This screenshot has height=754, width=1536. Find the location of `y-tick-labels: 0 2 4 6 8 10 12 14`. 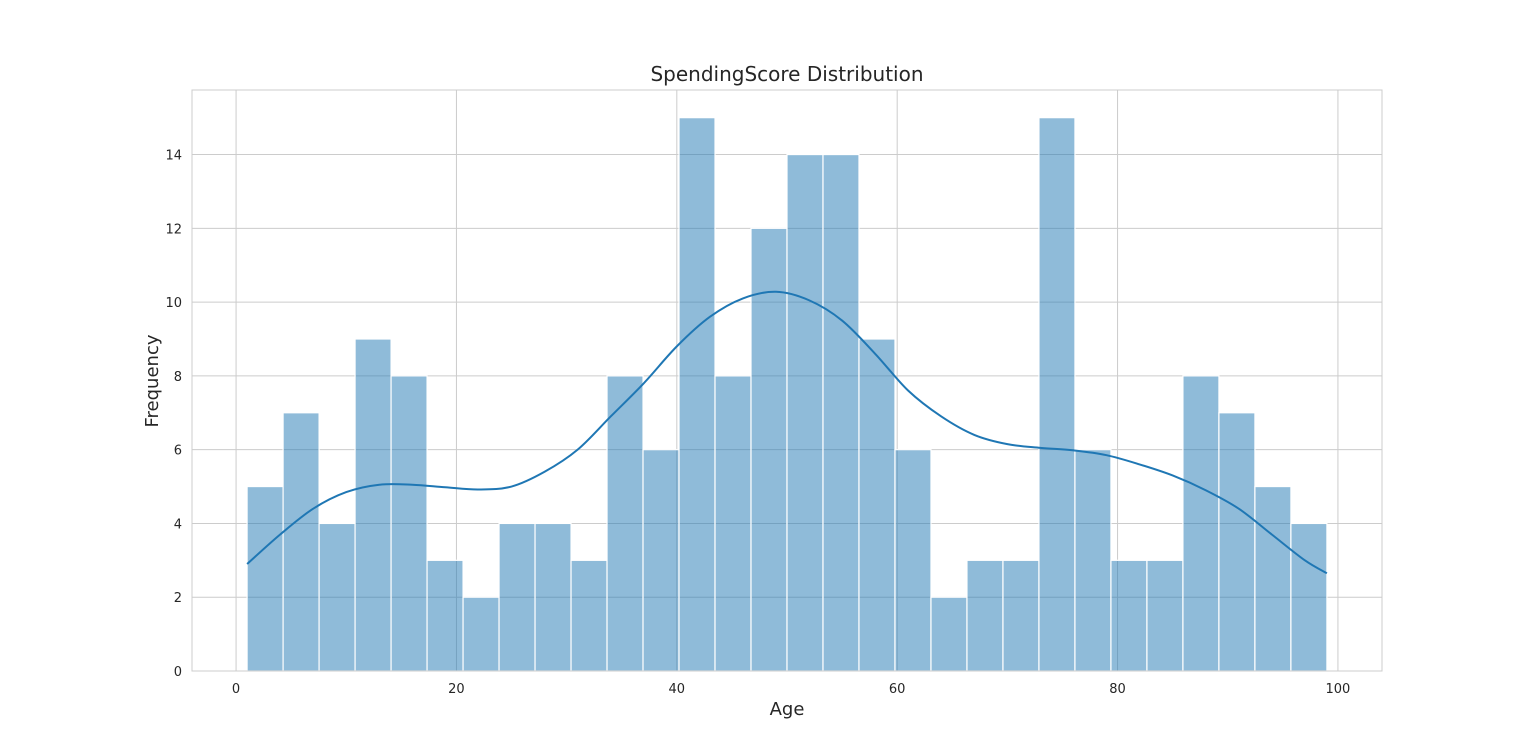

y-tick-labels: 0 2 4 6 8 10 12 14 is located at coordinates (173, 414).